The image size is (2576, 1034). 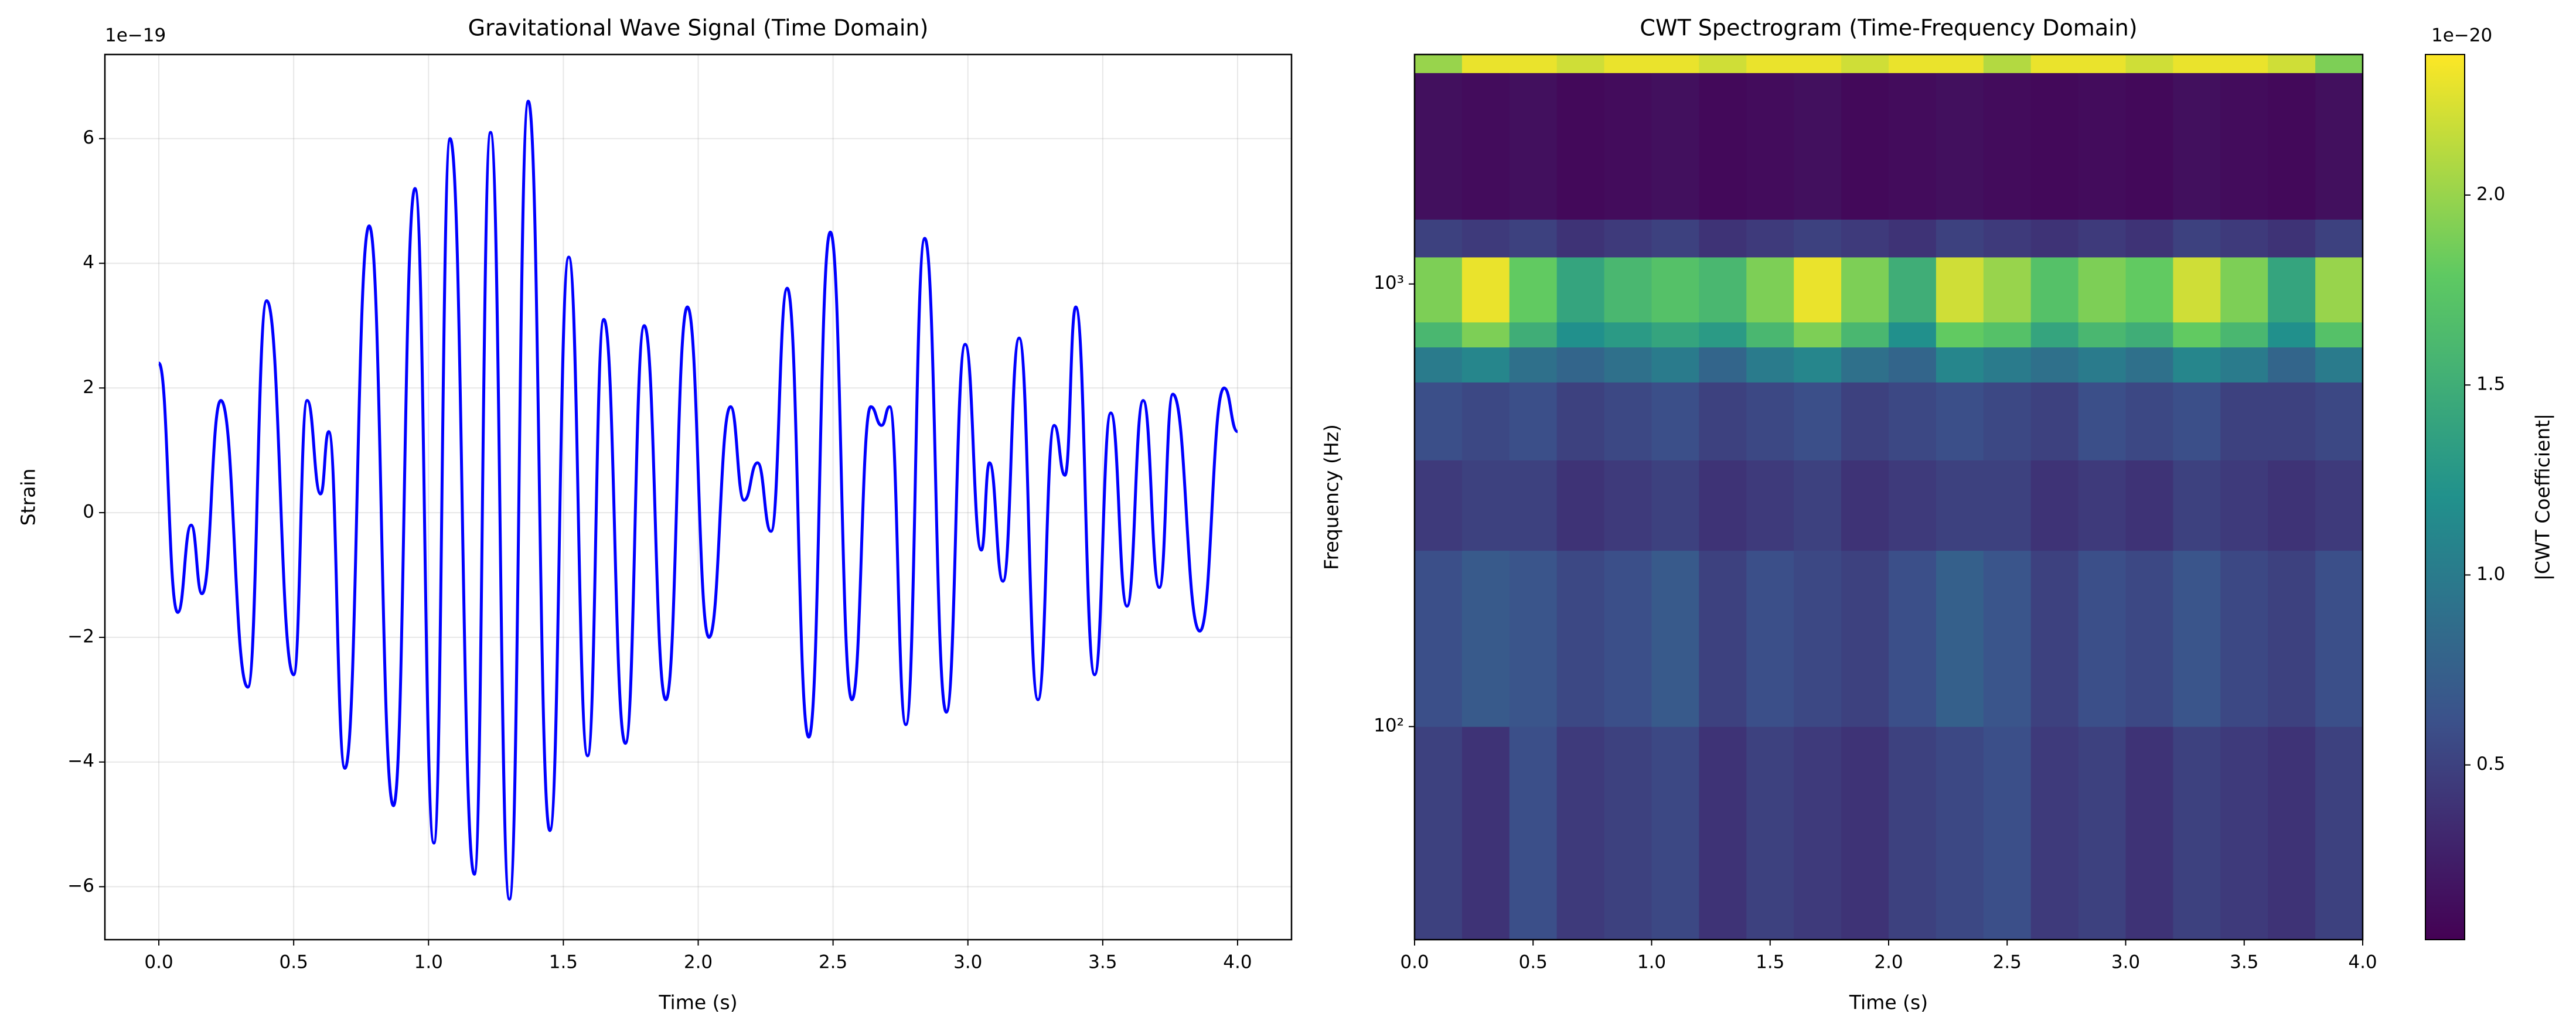 I want to click on chart-title: CWT Spectrogram (Time-Frequency Domain), so click(x=1888, y=28).